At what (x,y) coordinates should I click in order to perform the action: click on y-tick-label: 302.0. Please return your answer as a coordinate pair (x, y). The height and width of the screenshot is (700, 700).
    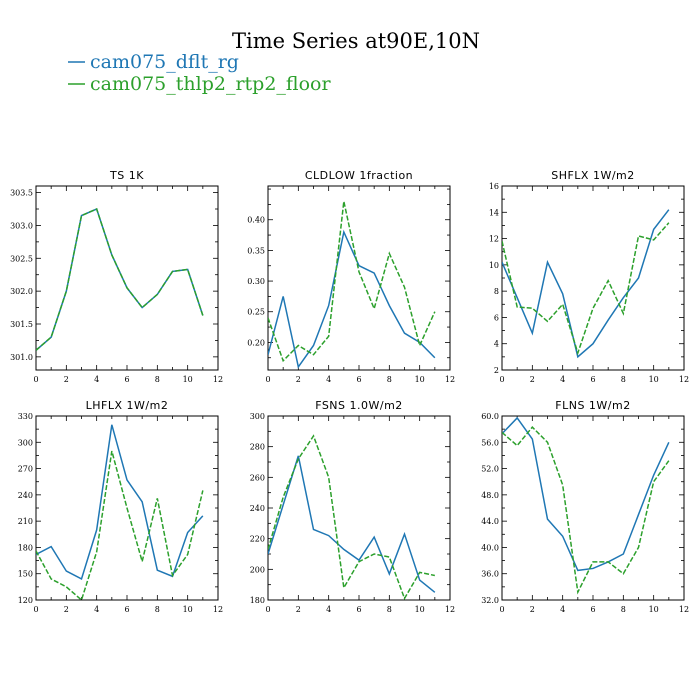
    Looking at the image, I should click on (21, 291).